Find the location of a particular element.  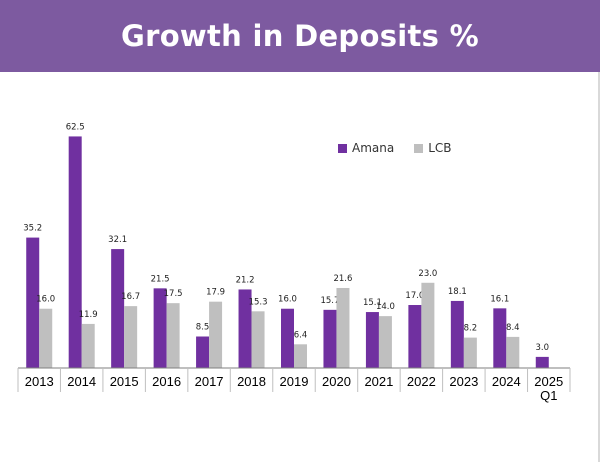

data-label-amana-8: 15.1 is located at coordinates (372, 303).